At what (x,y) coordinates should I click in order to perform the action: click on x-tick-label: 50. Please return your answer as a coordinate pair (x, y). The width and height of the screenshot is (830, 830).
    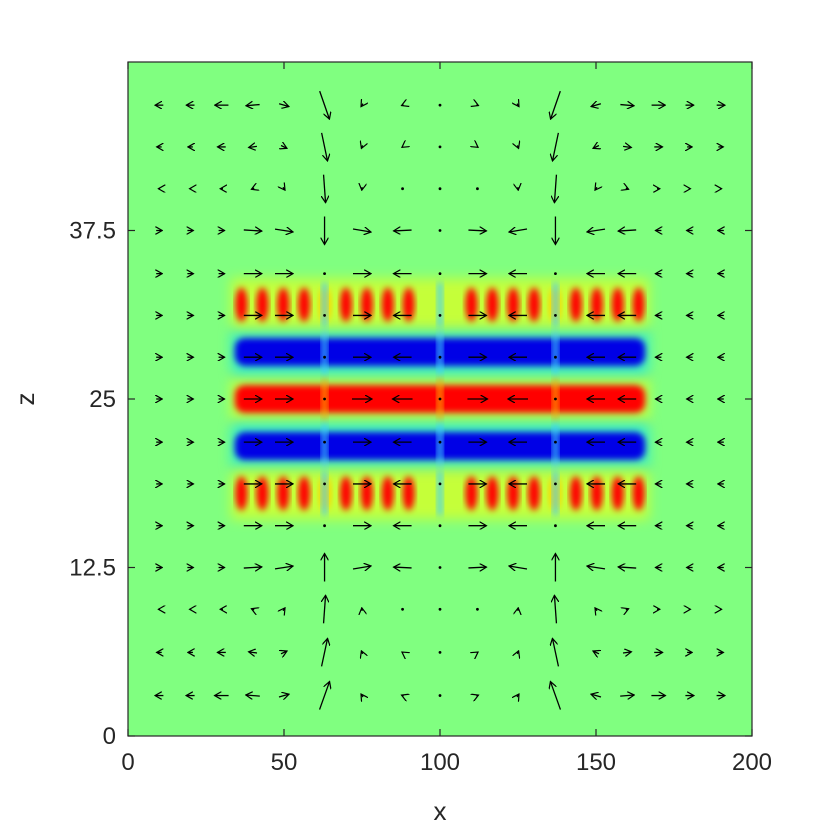
    Looking at the image, I should click on (284, 762).